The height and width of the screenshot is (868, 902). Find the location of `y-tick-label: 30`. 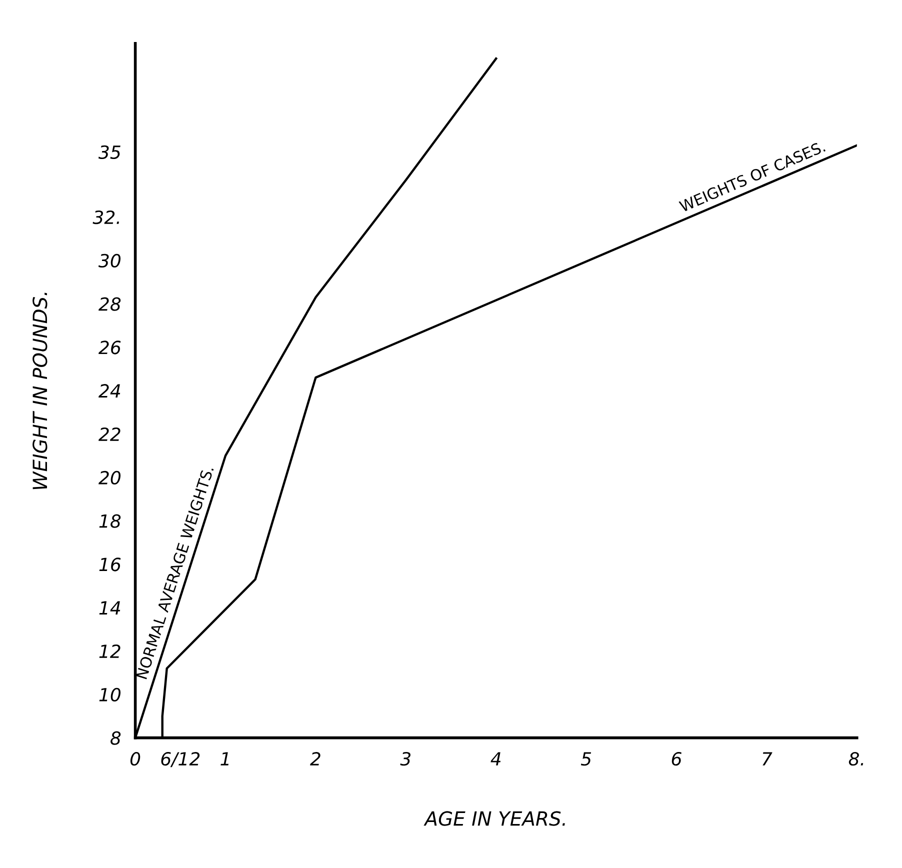

y-tick-label: 30 is located at coordinates (109, 261).